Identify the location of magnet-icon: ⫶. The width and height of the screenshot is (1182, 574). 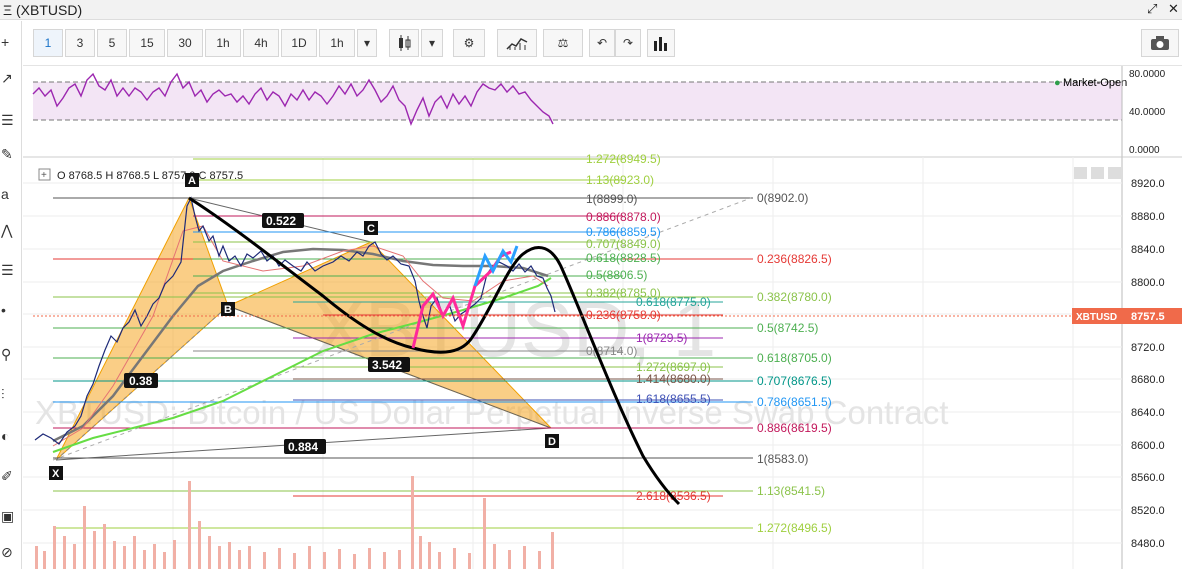
(3, 394).